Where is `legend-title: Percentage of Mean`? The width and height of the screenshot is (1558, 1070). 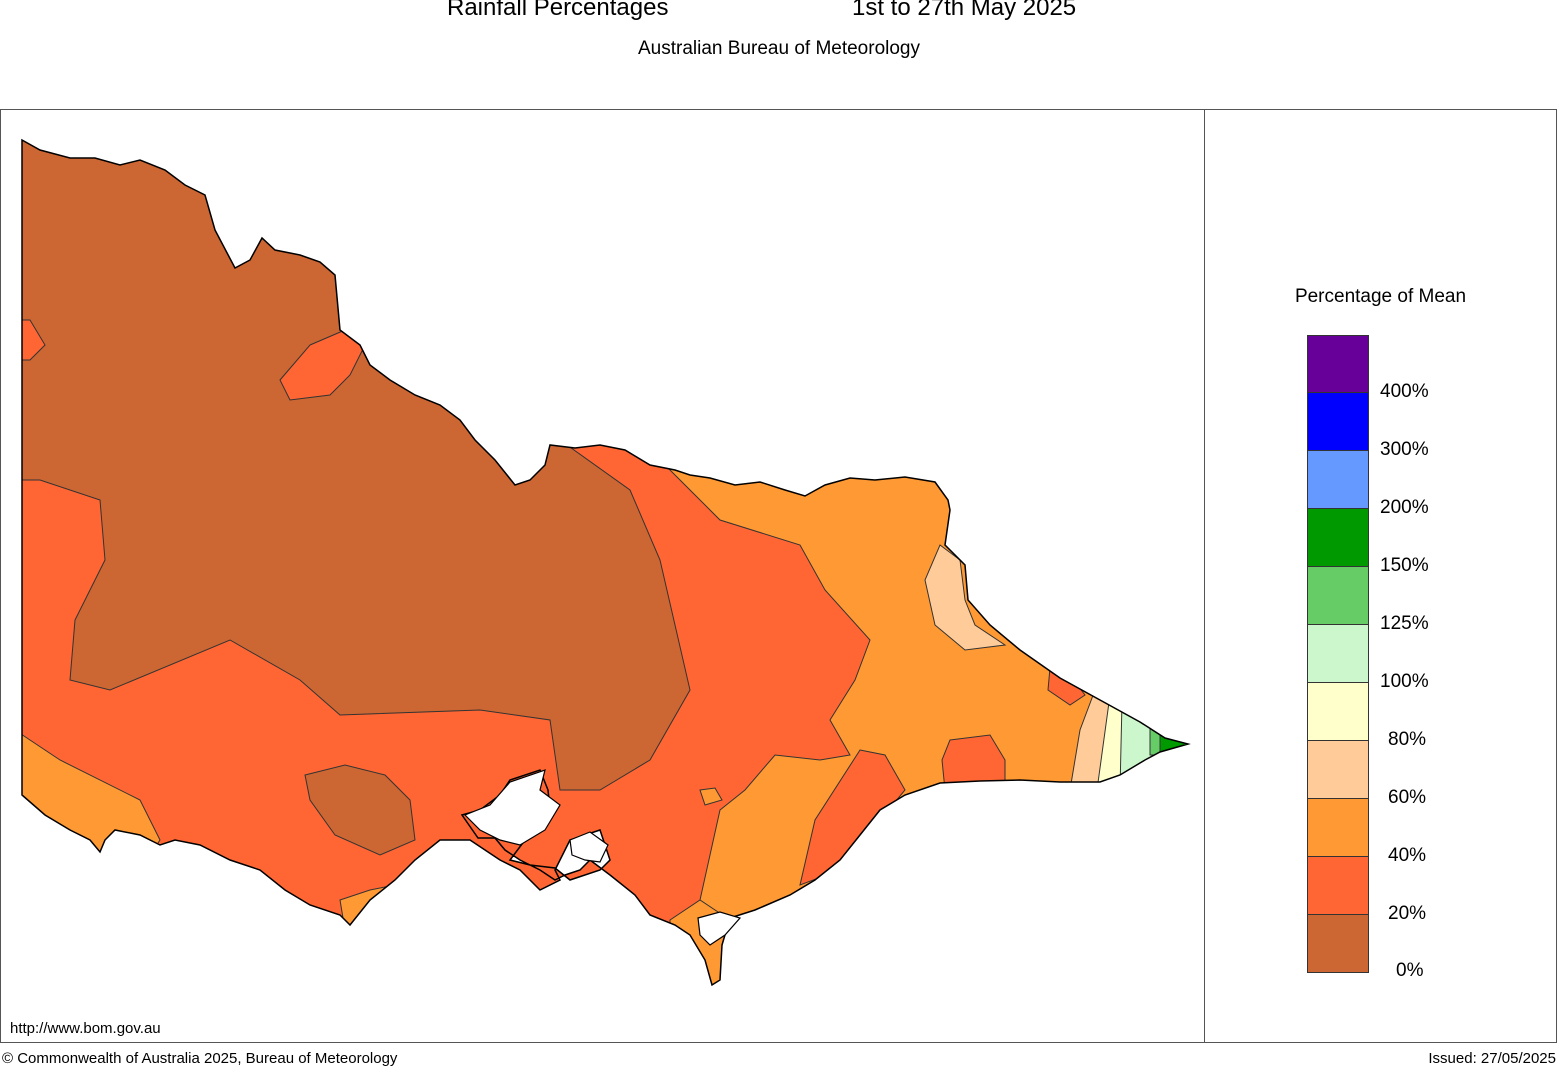
legend-title: Percentage of Mean is located at coordinates (1380, 296).